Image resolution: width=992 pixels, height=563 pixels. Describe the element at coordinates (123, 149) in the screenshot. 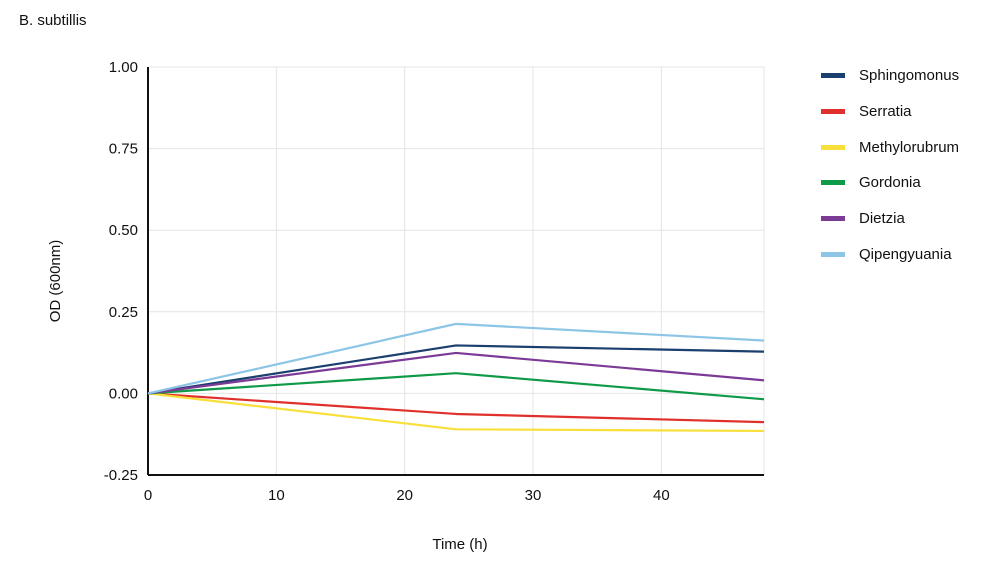

I see `y-tick-label: 0.75` at that location.